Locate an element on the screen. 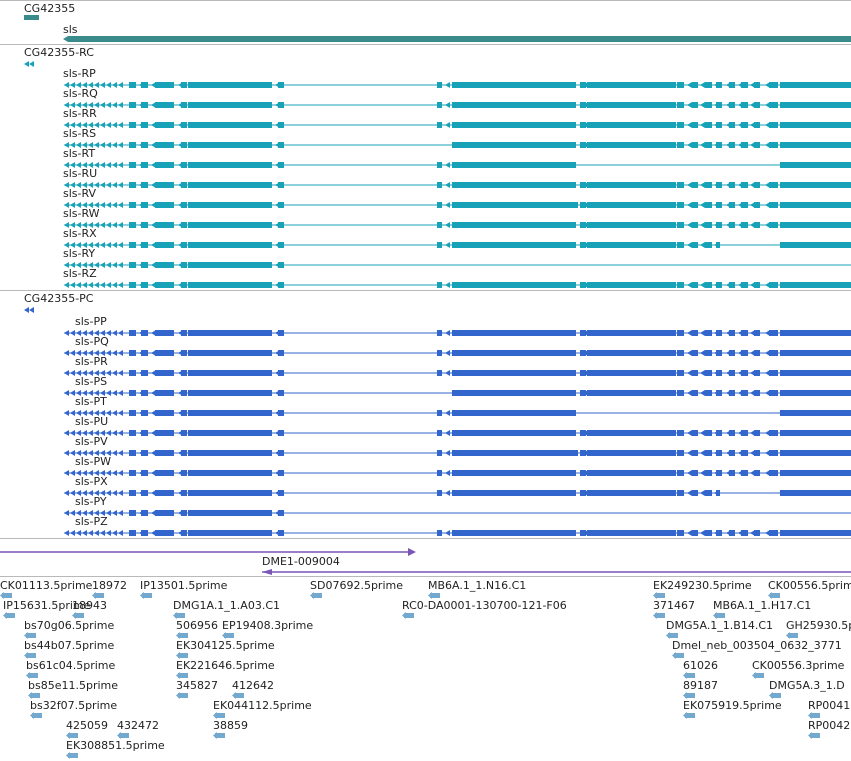  est-feature: bs85e11.5prime is located at coordinates (73, 689).